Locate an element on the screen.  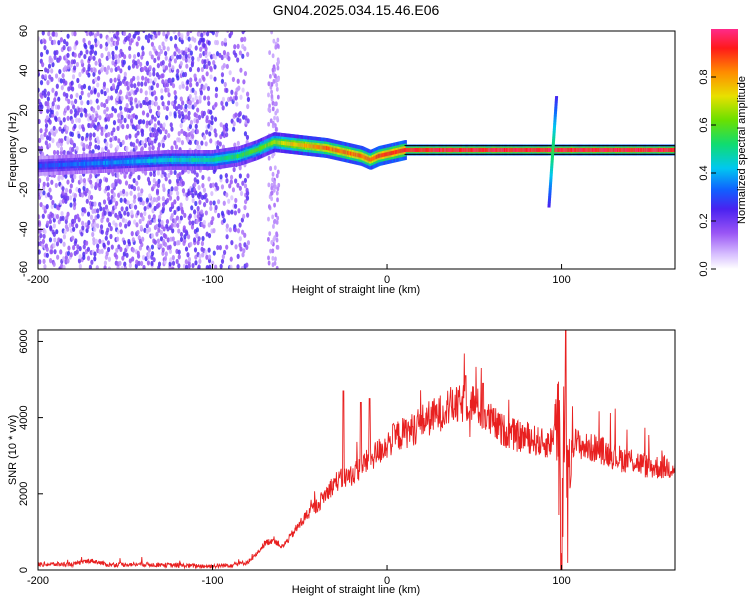
x-tick-label: 0 is located at coordinates (387, 581).